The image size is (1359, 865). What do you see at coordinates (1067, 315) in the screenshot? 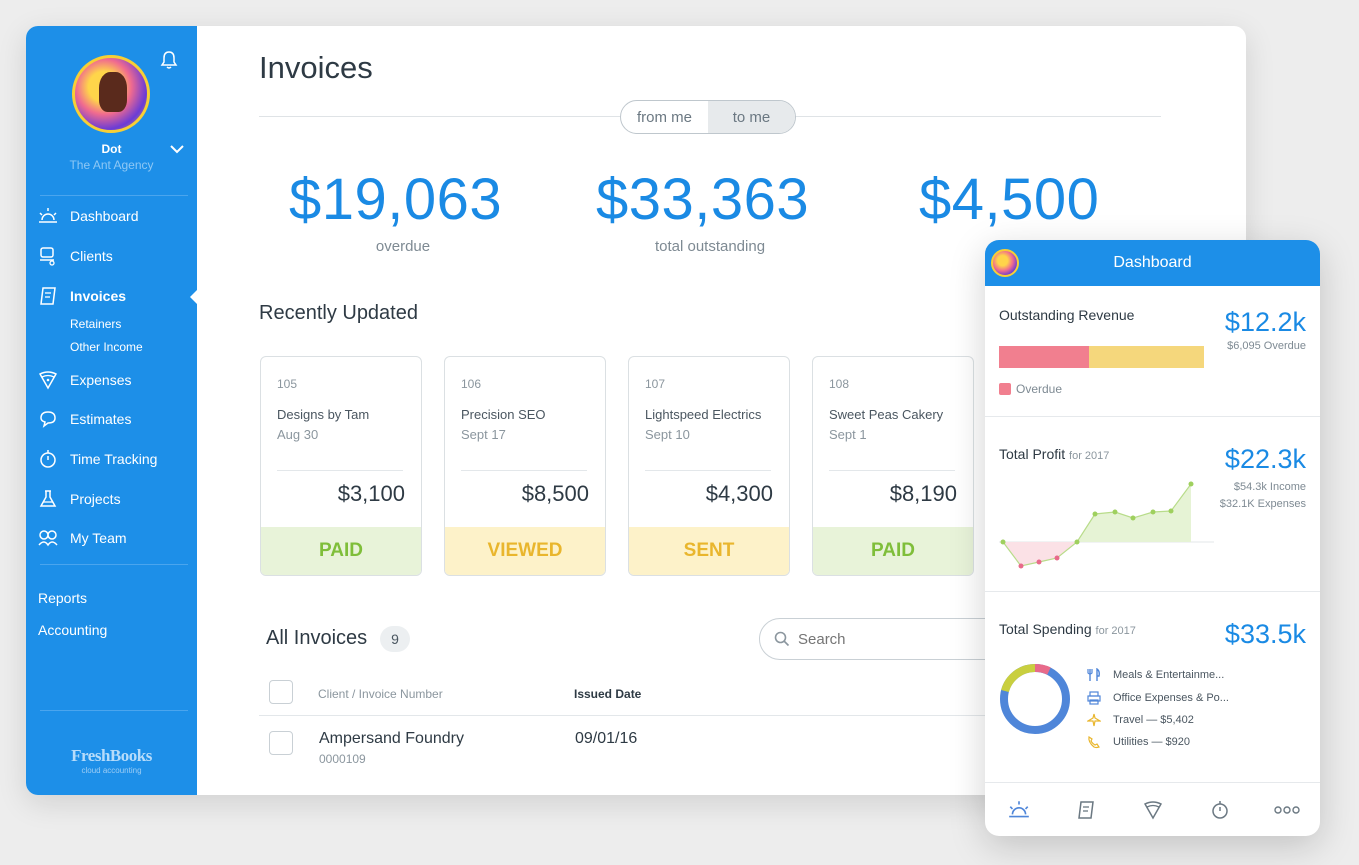
I see `revenue-title: Outstanding Revenue` at bounding box center [1067, 315].